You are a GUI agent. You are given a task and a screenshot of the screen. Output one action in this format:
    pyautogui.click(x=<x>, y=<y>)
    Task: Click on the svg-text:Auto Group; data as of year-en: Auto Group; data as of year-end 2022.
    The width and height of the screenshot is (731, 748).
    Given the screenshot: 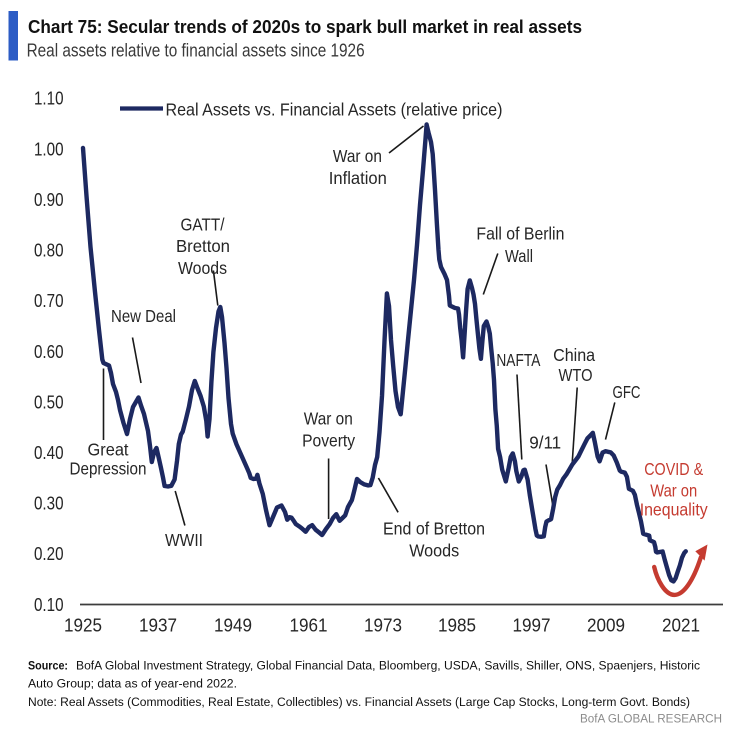 What is the action you would take?
    pyautogui.click(x=132, y=684)
    